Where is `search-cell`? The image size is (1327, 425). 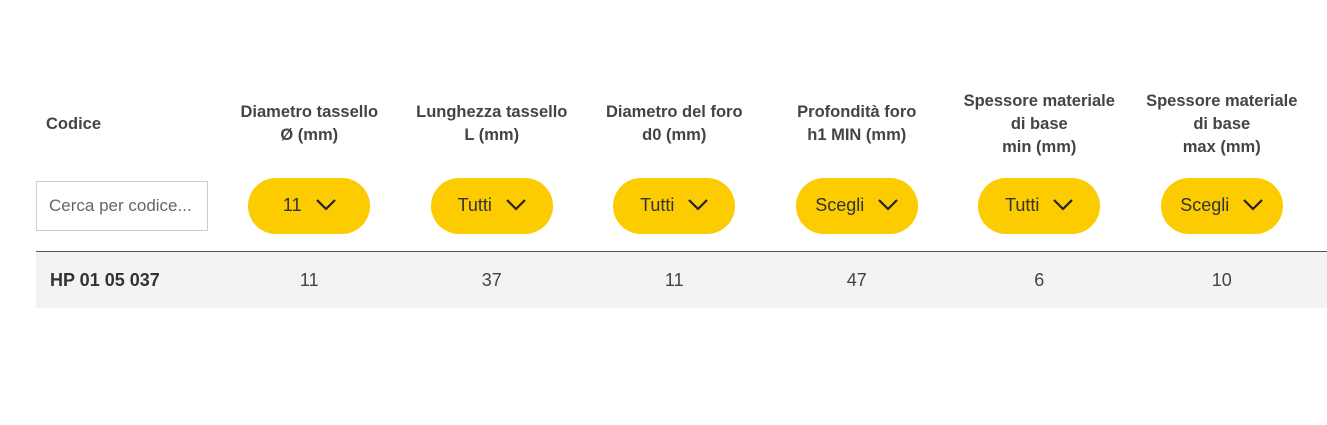
search-cell is located at coordinates (127, 205).